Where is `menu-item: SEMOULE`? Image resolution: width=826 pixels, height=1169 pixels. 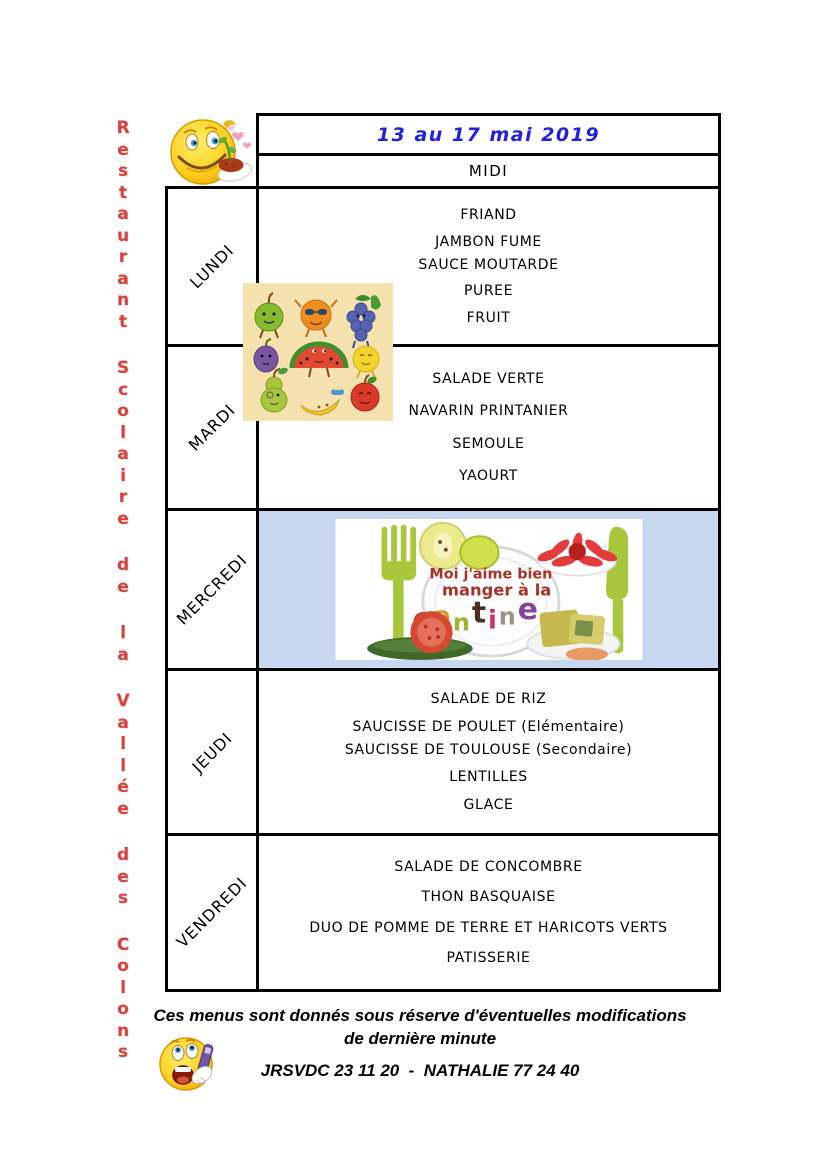 menu-item: SEMOULE is located at coordinates (488, 443).